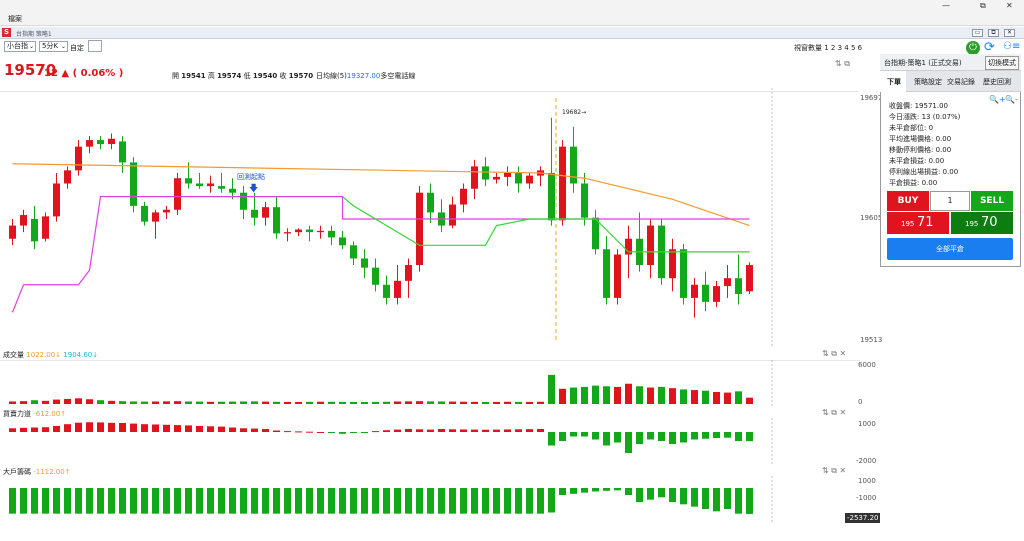 This screenshot has width=1024, height=541. I want to click on main-panel-tools-icon: ⇅ ⧉, so click(842, 63).